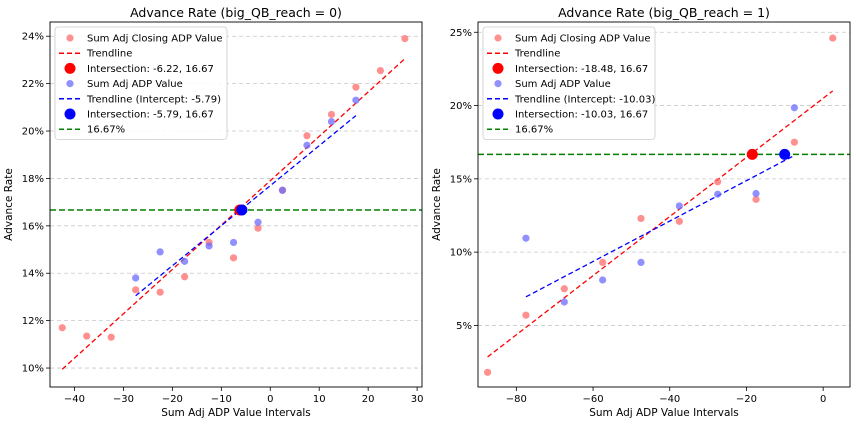  What do you see at coordinates (150, 69) in the screenshot?
I see `legend-label-intersection-6-22-16-67: Intersection: -6.22, 16.67` at bounding box center [150, 69].